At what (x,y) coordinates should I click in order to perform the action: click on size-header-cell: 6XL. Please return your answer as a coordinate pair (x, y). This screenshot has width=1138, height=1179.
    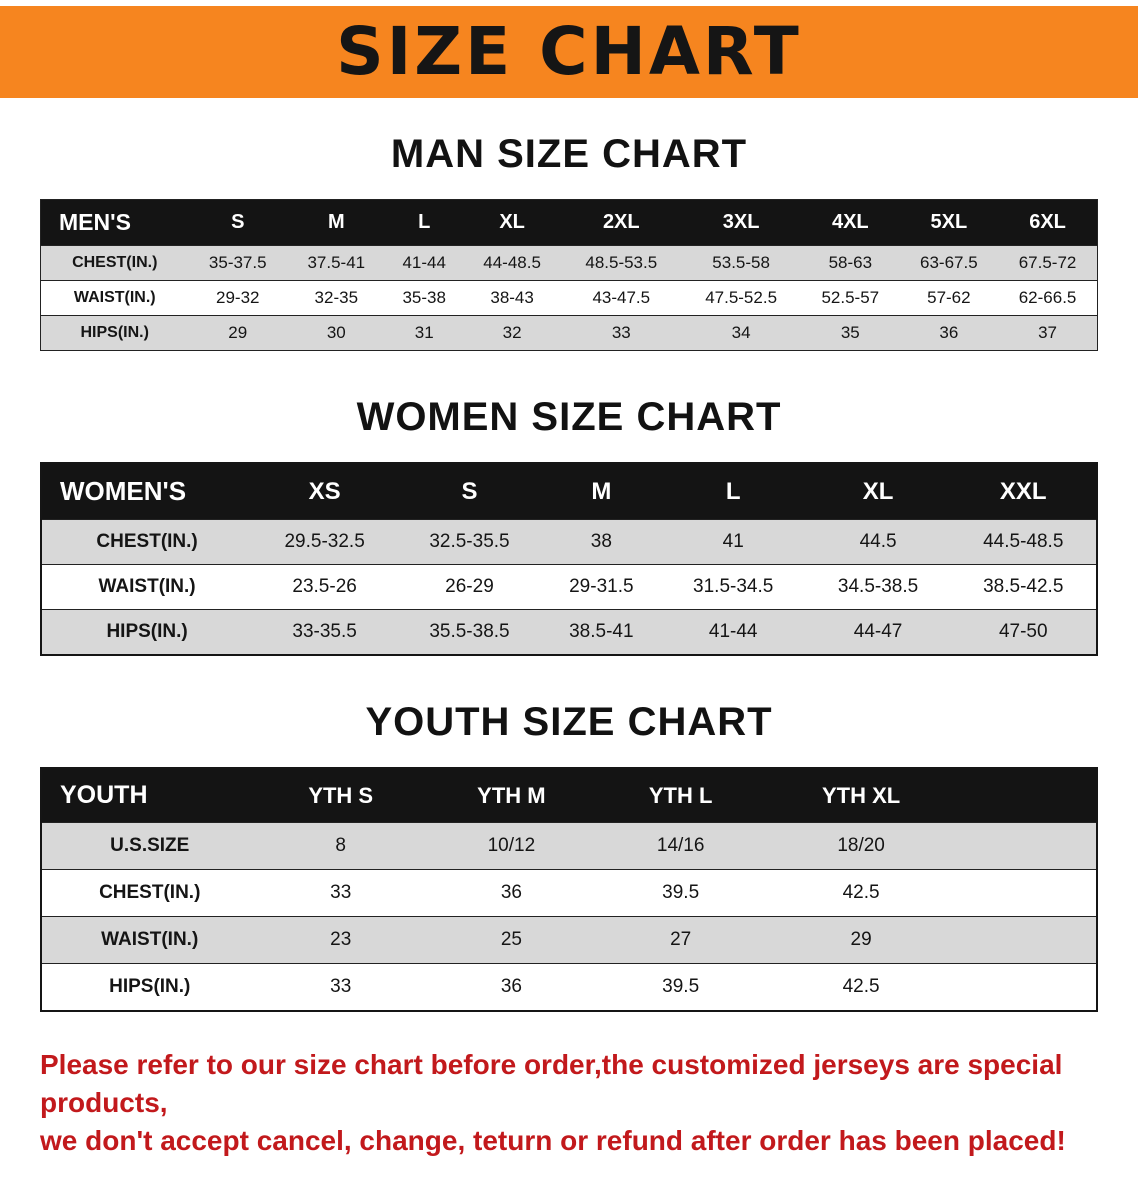
    Looking at the image, I should click on (1048, 222).